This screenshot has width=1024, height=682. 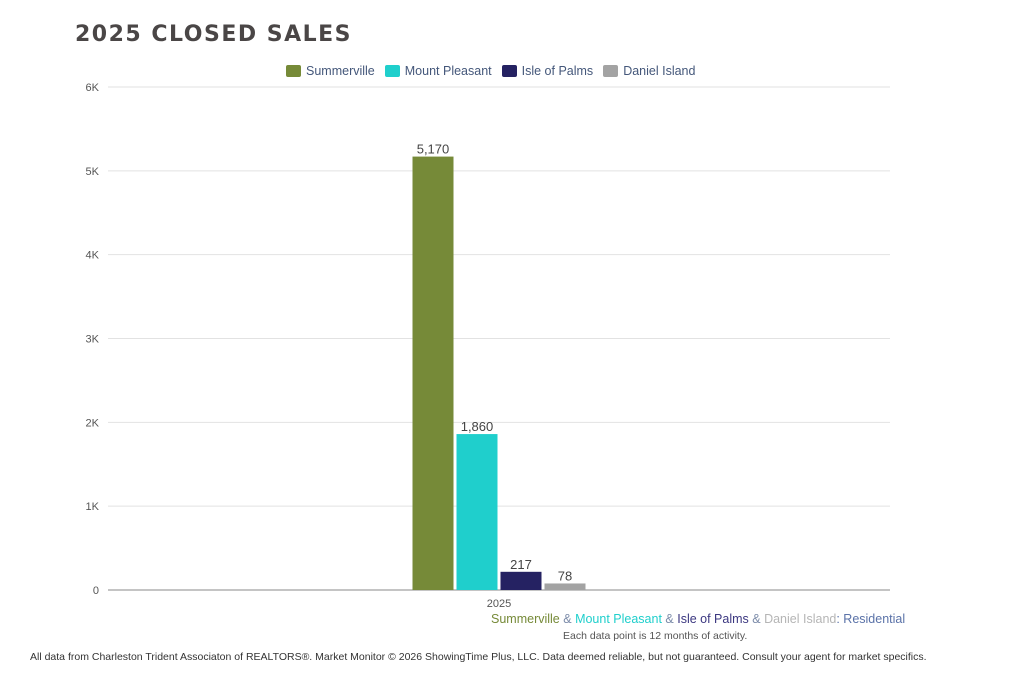 What do you see at coordinates (565, 575) in the screenshot?
I see `data-label: 78` at bounding box center [565, 575].